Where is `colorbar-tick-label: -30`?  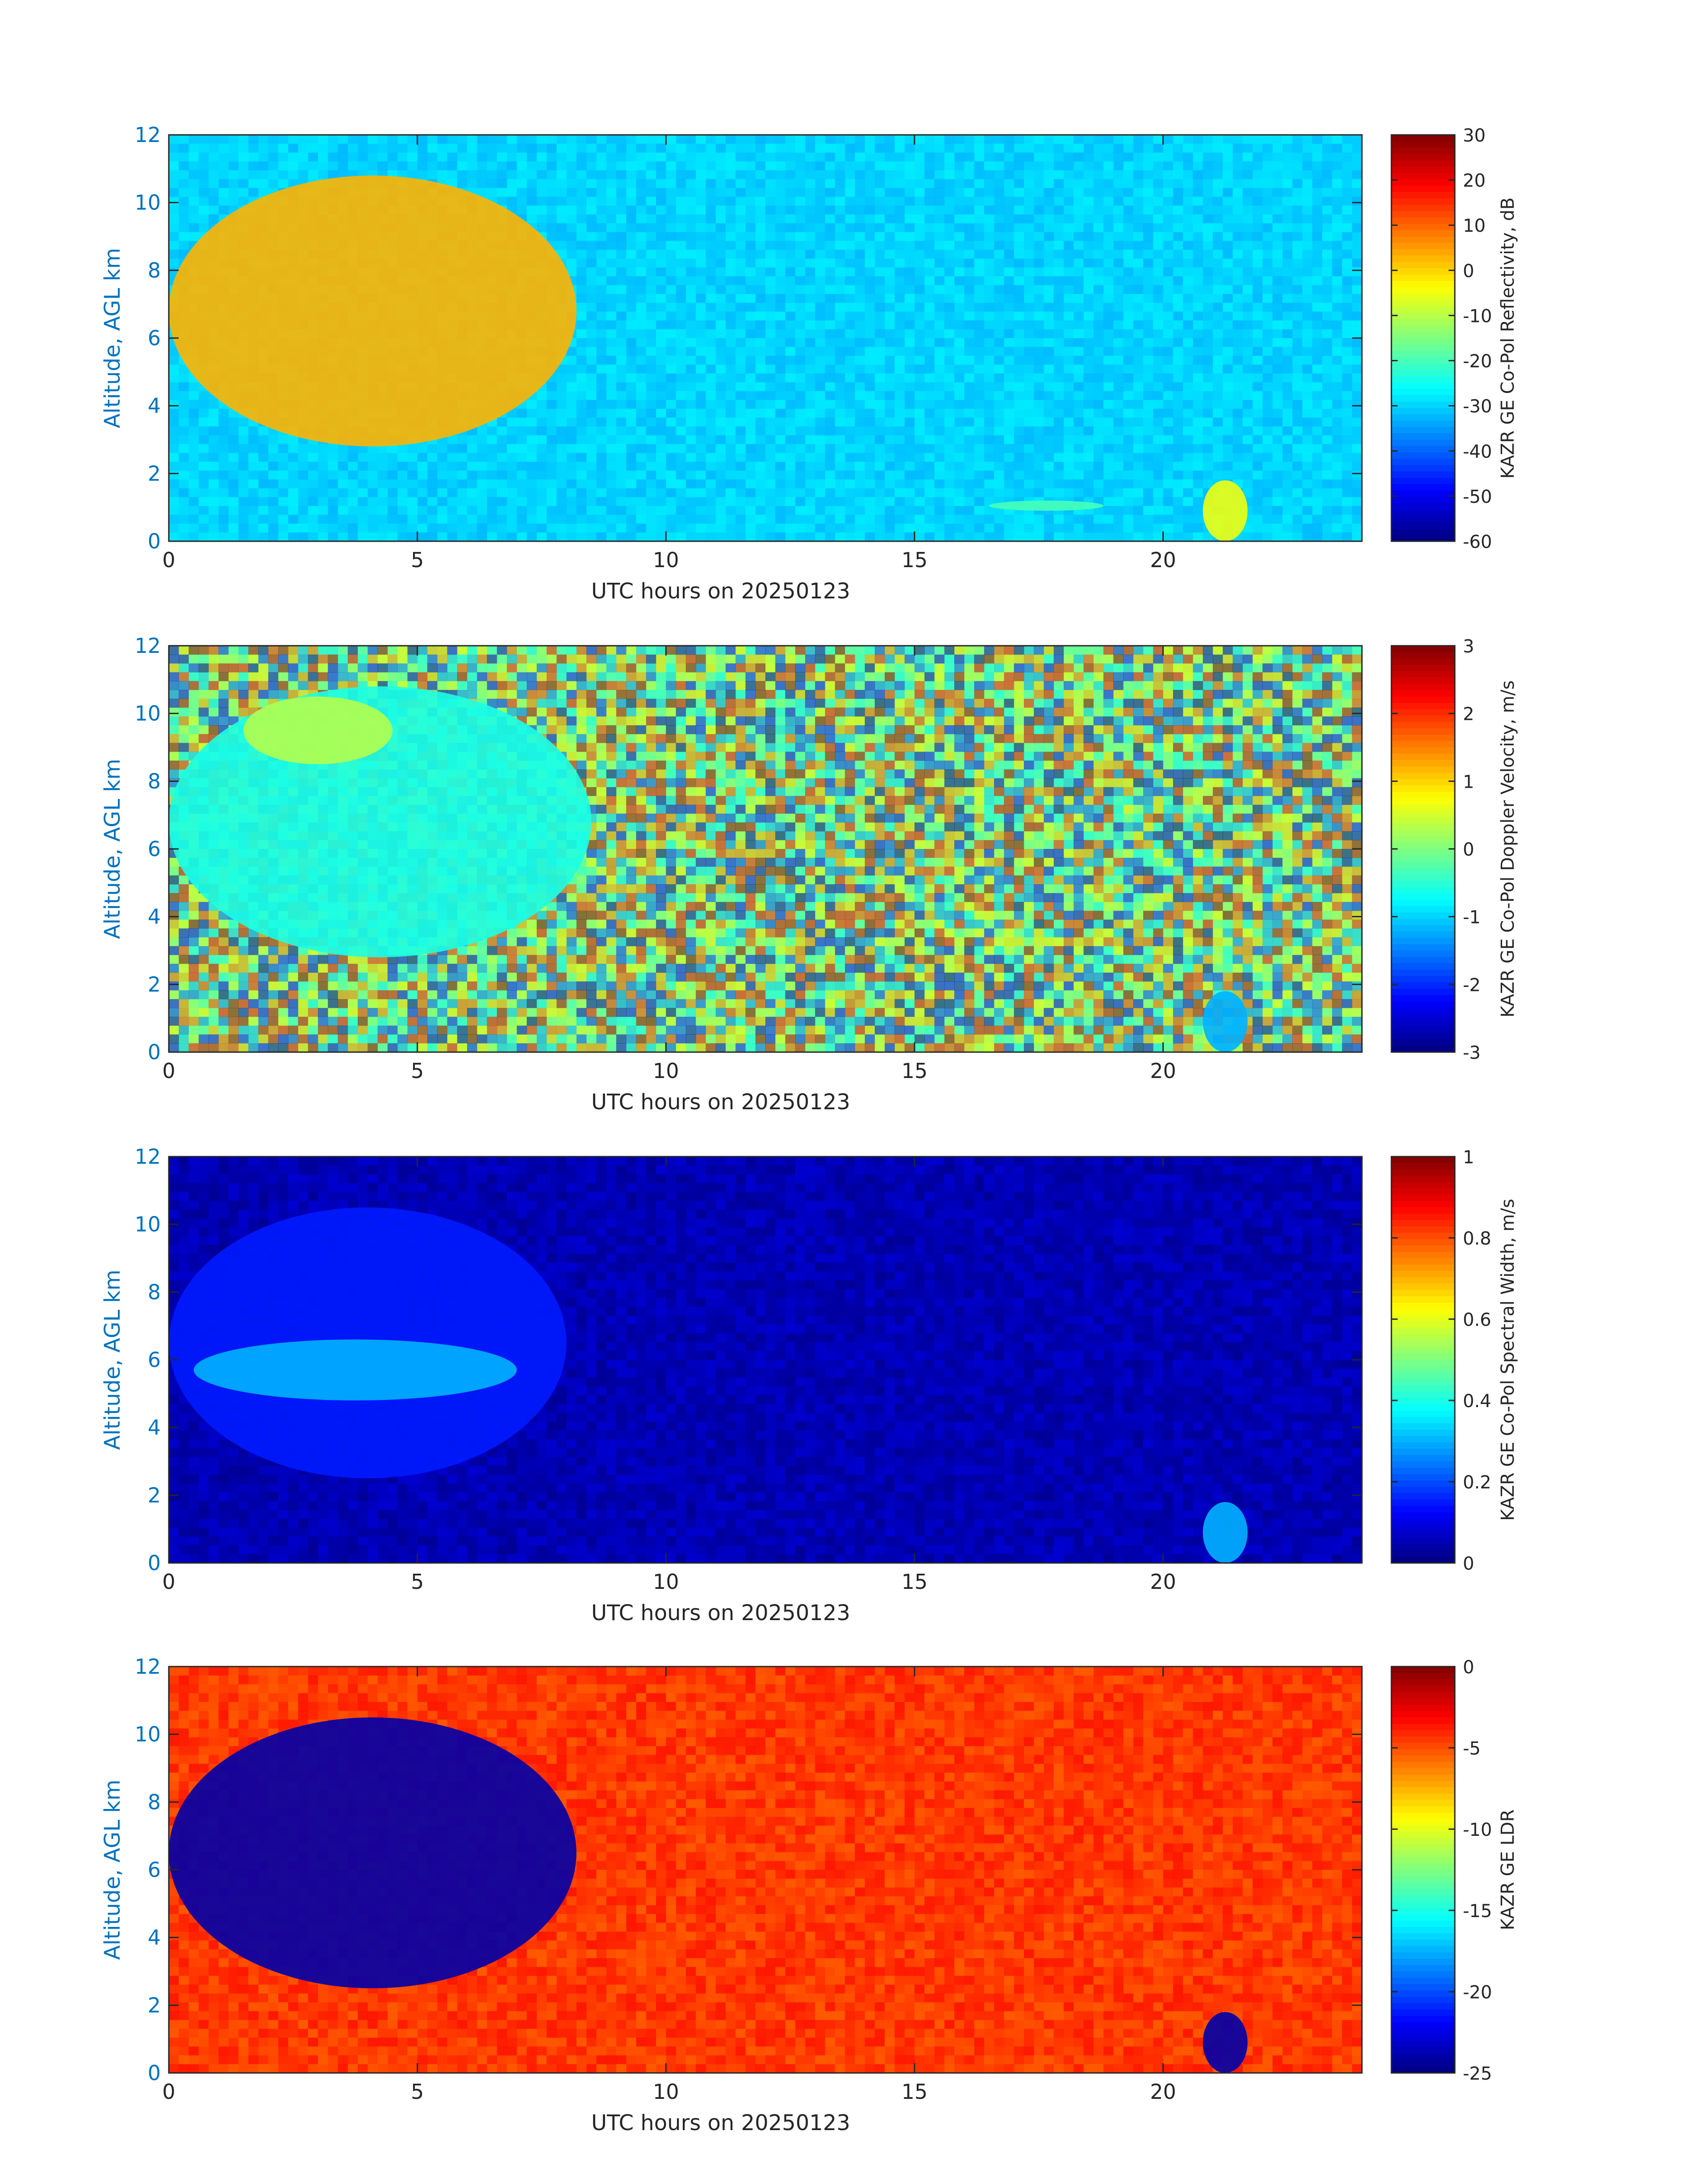
colorbar-tick-label: -30 is located at coordinates (1477, 407).